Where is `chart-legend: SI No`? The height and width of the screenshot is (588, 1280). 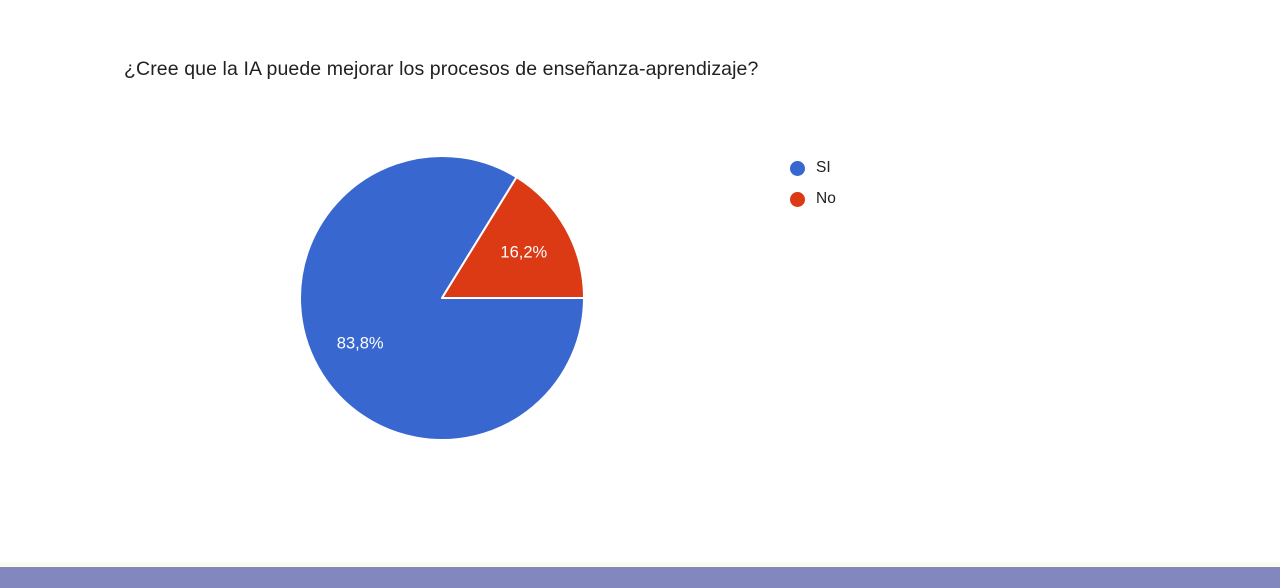
chart-legend: SI No is located at coordinates (813, 183).